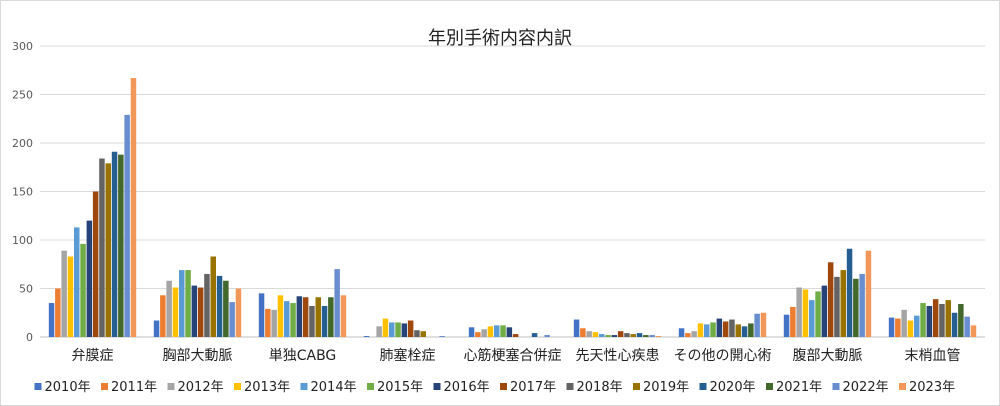 This screenshot has height=406, width=1000. I want to click on y-tick-label: 200, so click(22, 143).